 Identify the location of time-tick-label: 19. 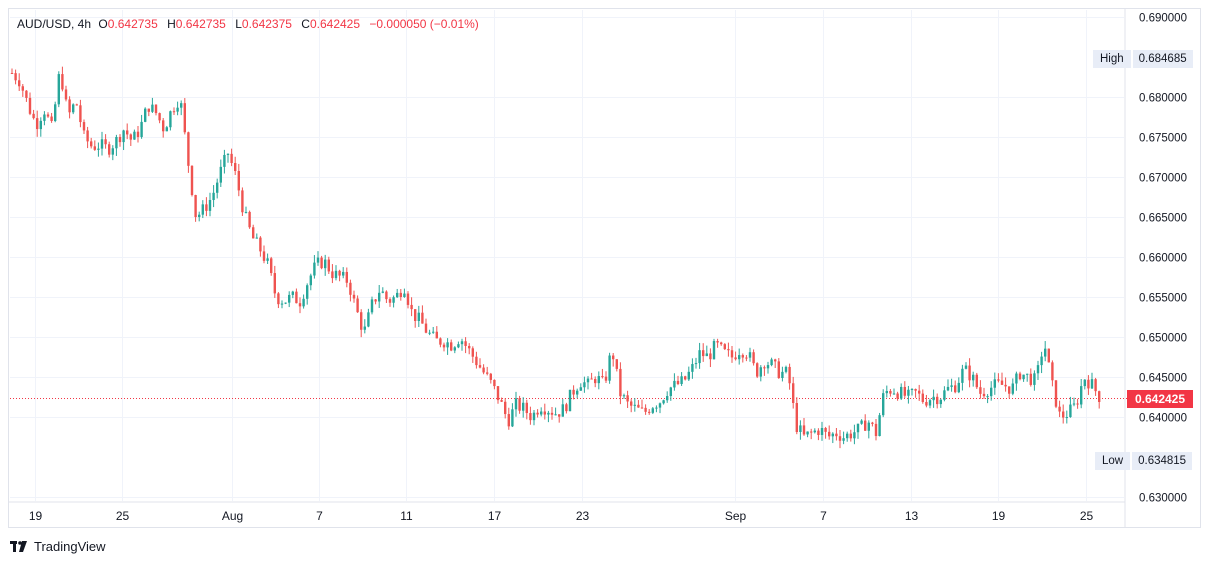
(36, 516).